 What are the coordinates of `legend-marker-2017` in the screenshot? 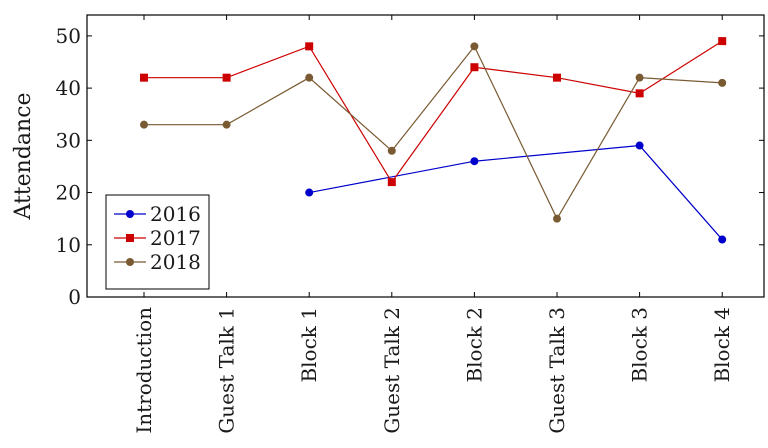 It's located at (130, 238).